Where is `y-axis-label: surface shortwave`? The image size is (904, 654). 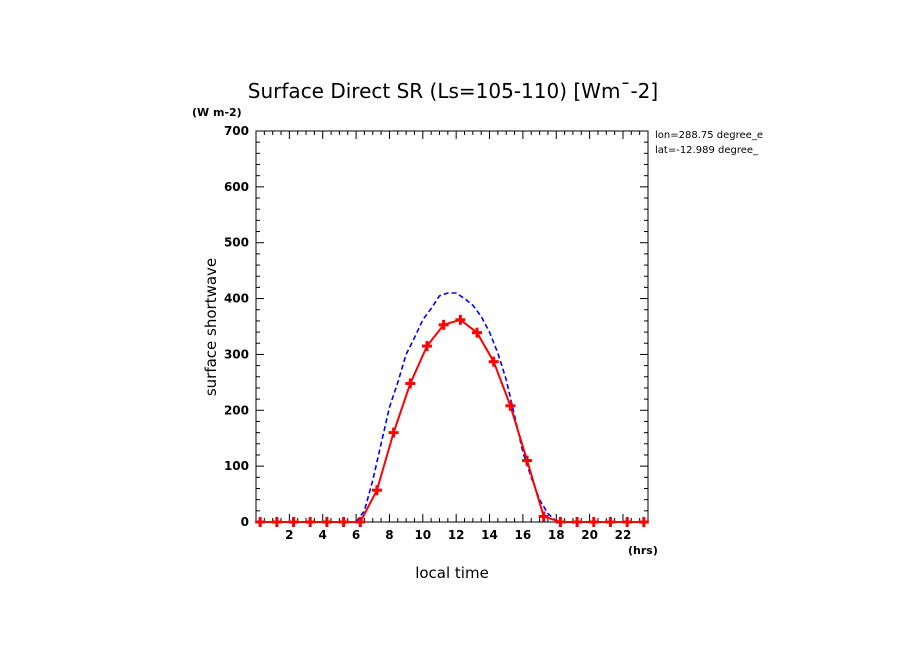
y-axis-label: surface shortwave is located at coordinates (211, 327).